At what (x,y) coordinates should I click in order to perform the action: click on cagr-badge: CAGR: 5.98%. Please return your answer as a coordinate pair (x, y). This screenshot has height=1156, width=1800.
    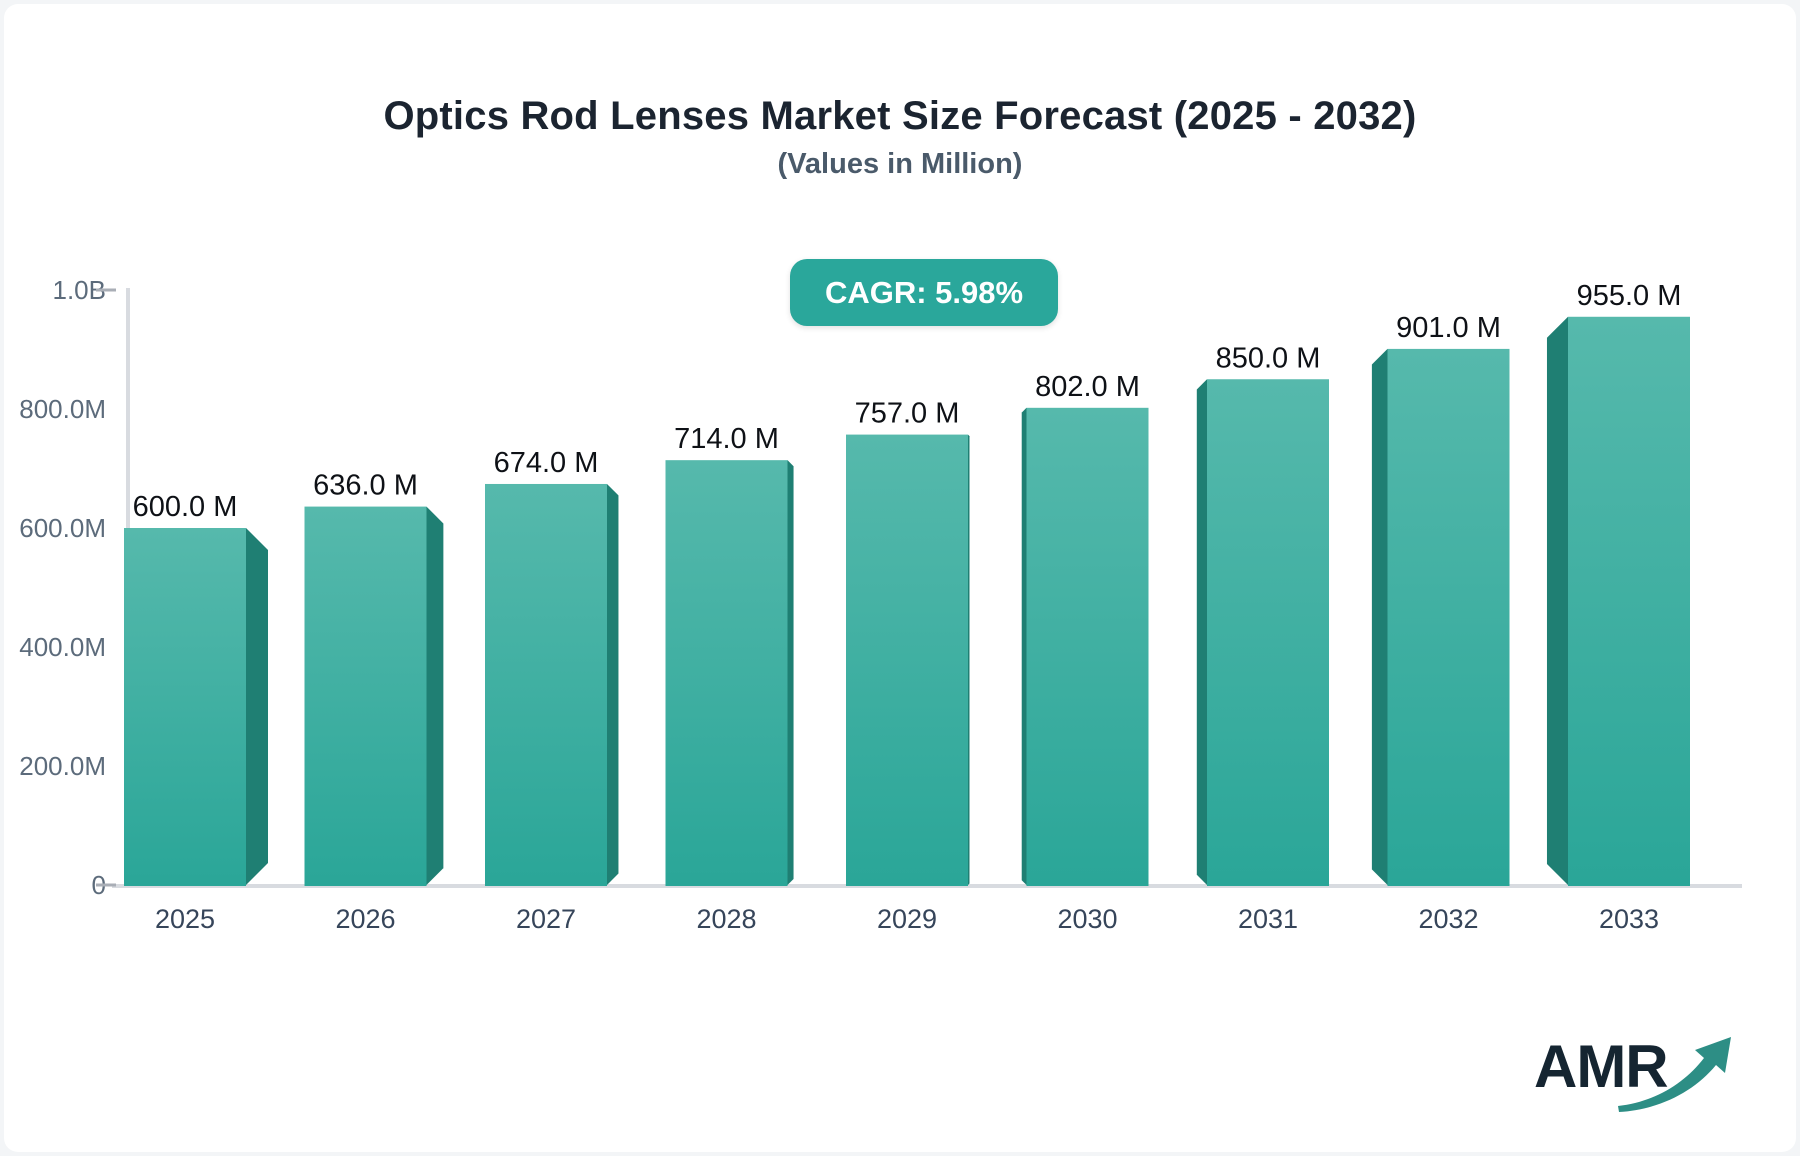
    Looking at the image, I should click on (924, 292).